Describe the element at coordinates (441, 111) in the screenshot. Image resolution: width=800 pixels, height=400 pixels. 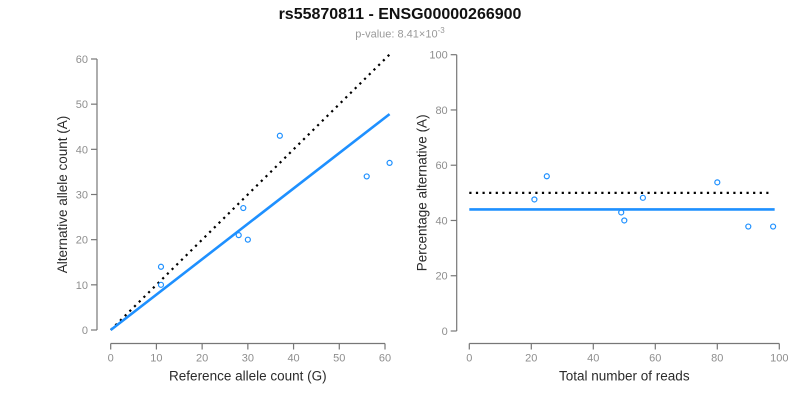
I see `y-tick-label: 80` at that location.